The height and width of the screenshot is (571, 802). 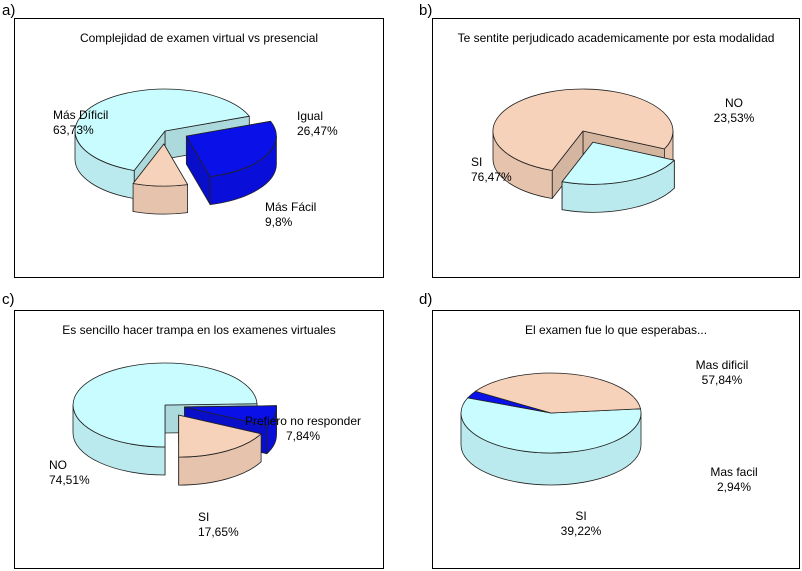 What do you see at coordinates (290, 207) in the screenshot?
I see `category-label: Más Fácil` at bounding box center [290, 207].